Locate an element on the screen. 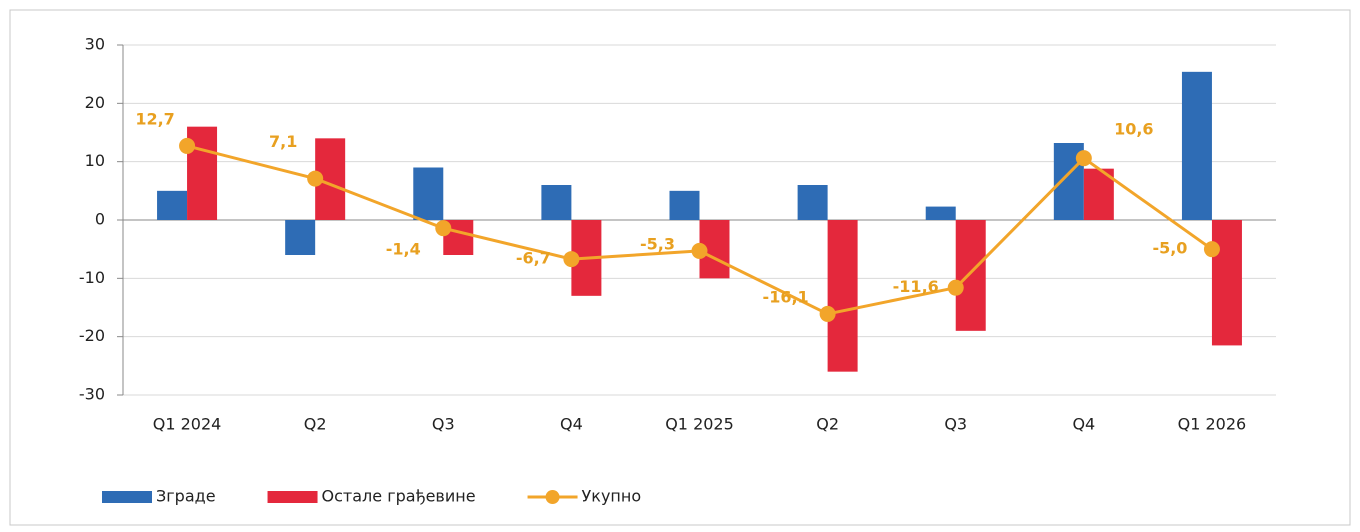  value-label: -11,6 is located at coordinates (916, 286).